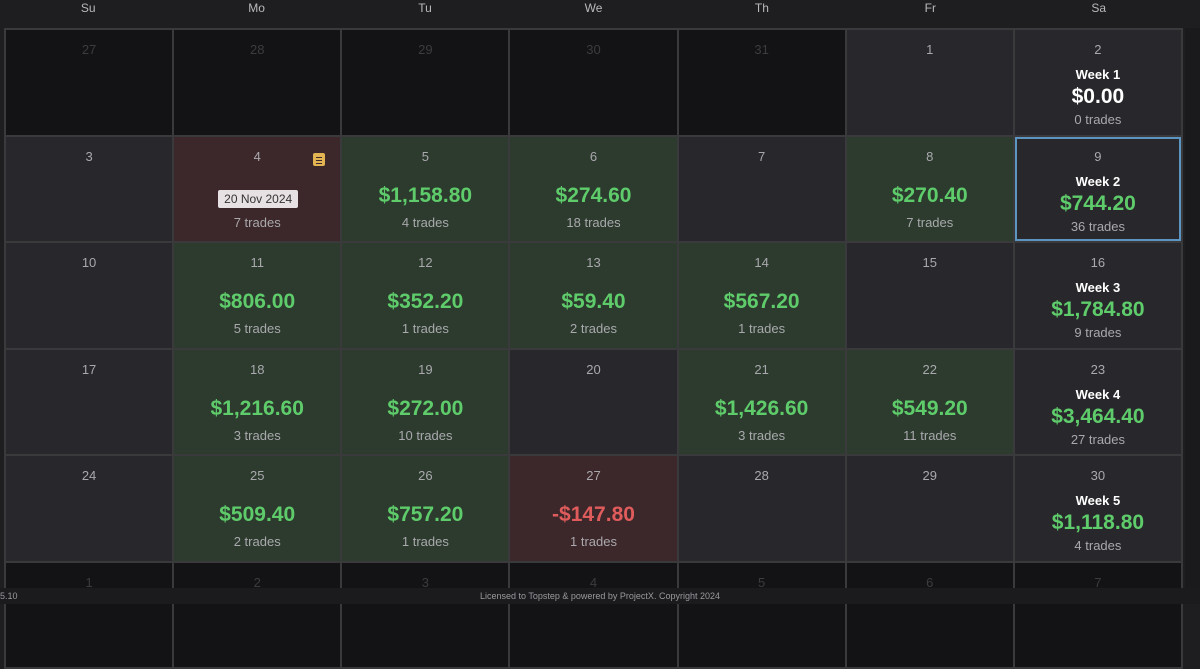 The image size is (1200, 669). Describe the element at coordinates (89, 295) in the screenshot. I see `day-cell: 10` at that location.